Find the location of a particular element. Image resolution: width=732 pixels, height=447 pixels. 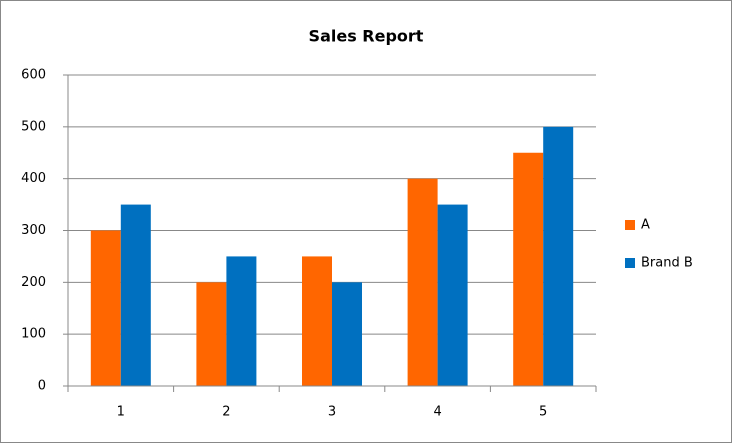

x-tick-label: 2 is located at coordinates (226, 412).